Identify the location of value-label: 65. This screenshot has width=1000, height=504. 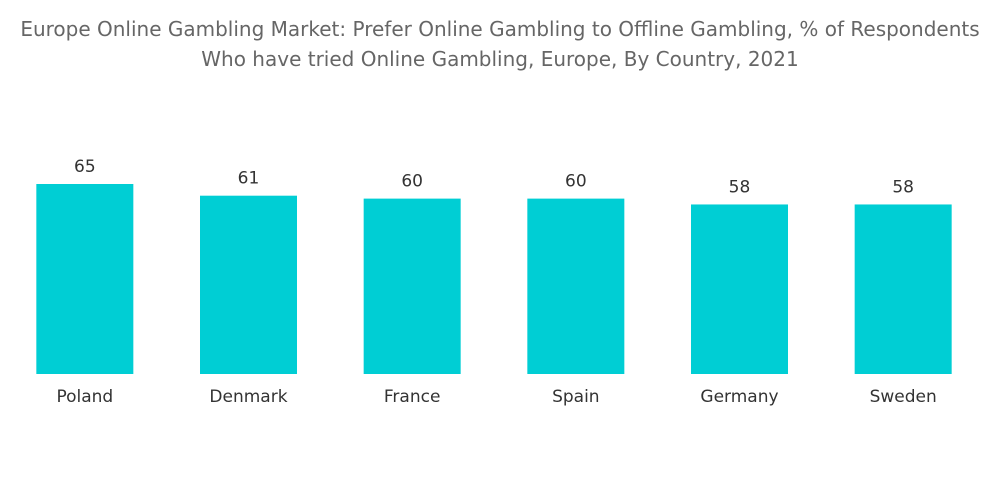
(85, 167).